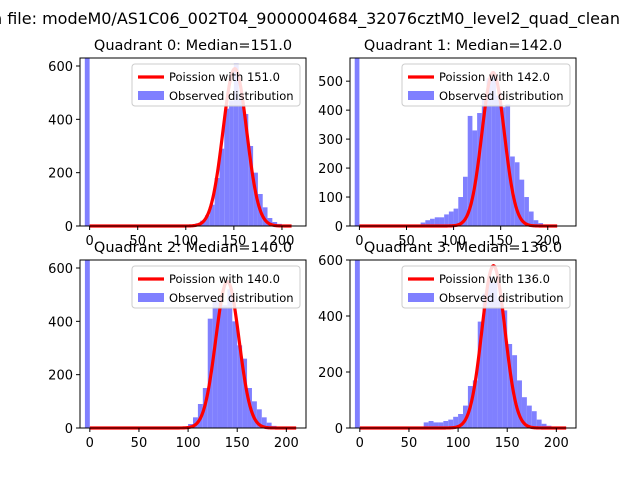 This screenshot has height=480, width=640. What do you see at coordinates (339, 227) in the screenshot?
I see `y-tick-label: 0` at bounding box center [339, 227].